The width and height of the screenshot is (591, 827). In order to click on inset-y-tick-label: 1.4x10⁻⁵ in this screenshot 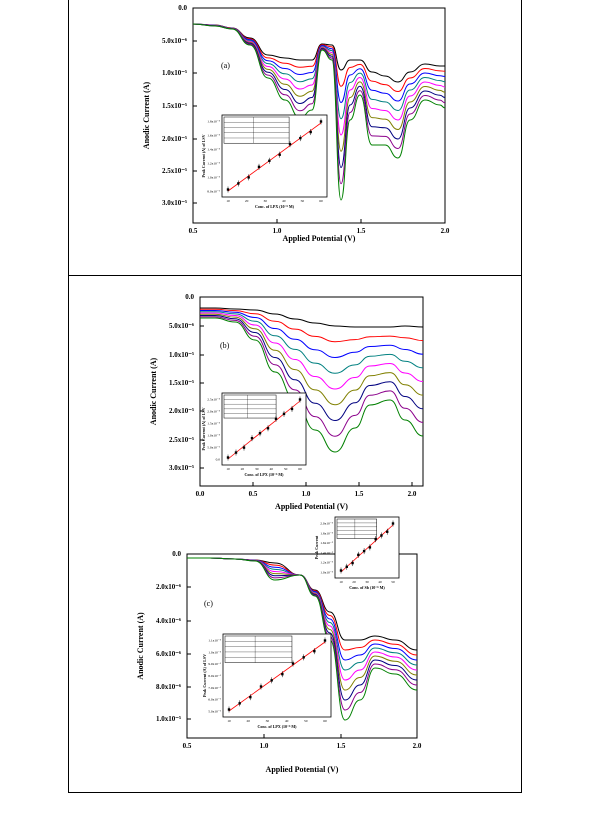, I will do `click(213, 150)`.